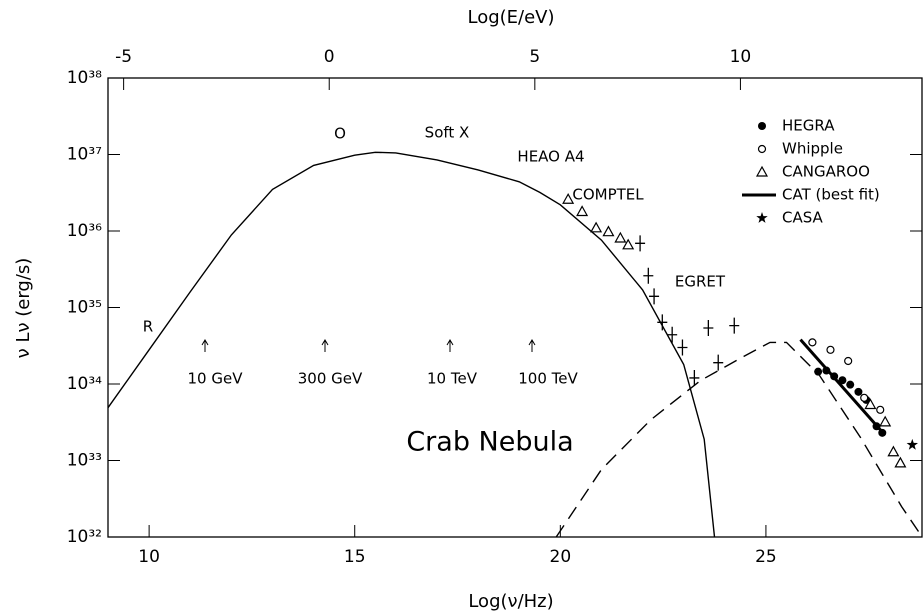 The image size is (923, 614). What do you see at coordinates (489, 442) in the screenshot?
I see `chart-title: Crab Nebula` at bounding box center [489, 442].